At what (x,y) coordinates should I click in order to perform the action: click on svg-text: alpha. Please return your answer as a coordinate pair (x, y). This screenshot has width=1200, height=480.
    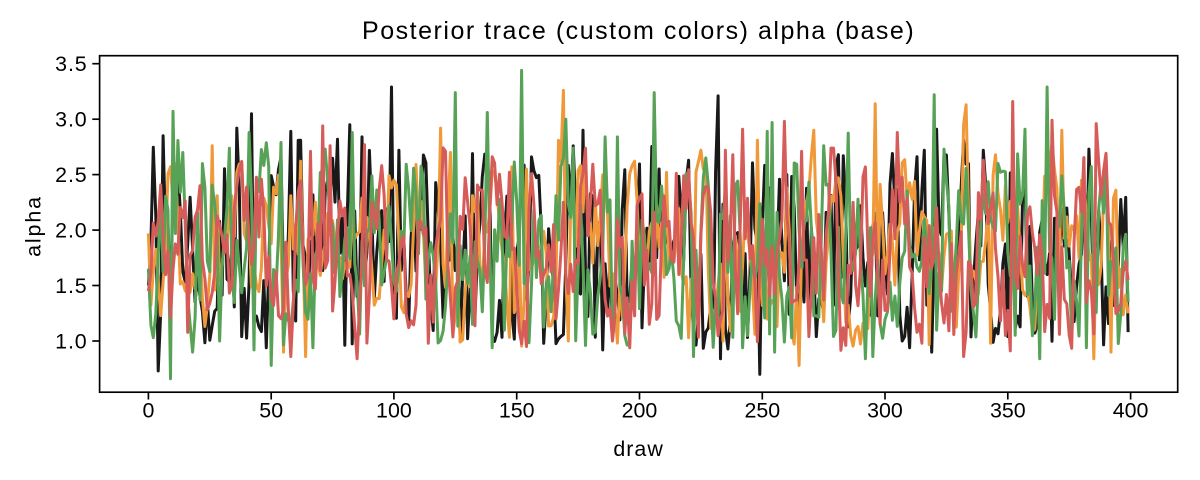
    Looking at the image, I should click on (33, 226).